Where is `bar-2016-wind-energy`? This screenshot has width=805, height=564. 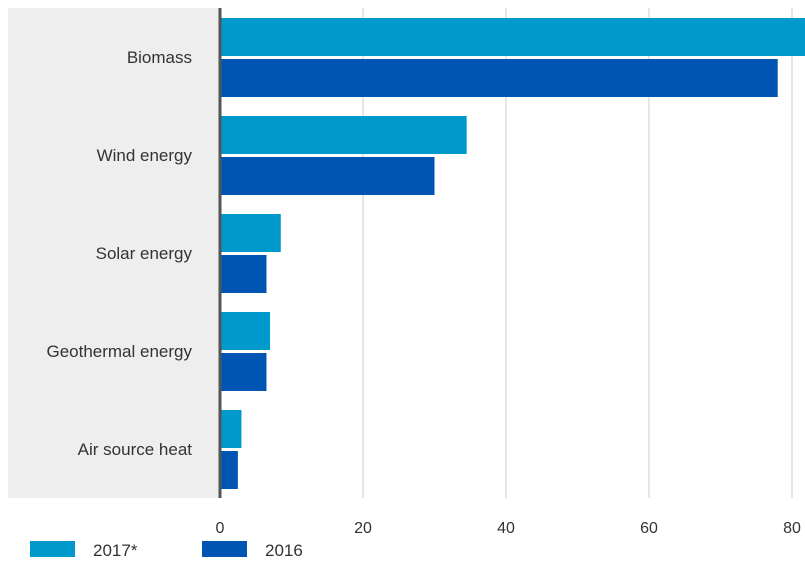
bar-2016-wind-energy is located at coordinates (328, 176).